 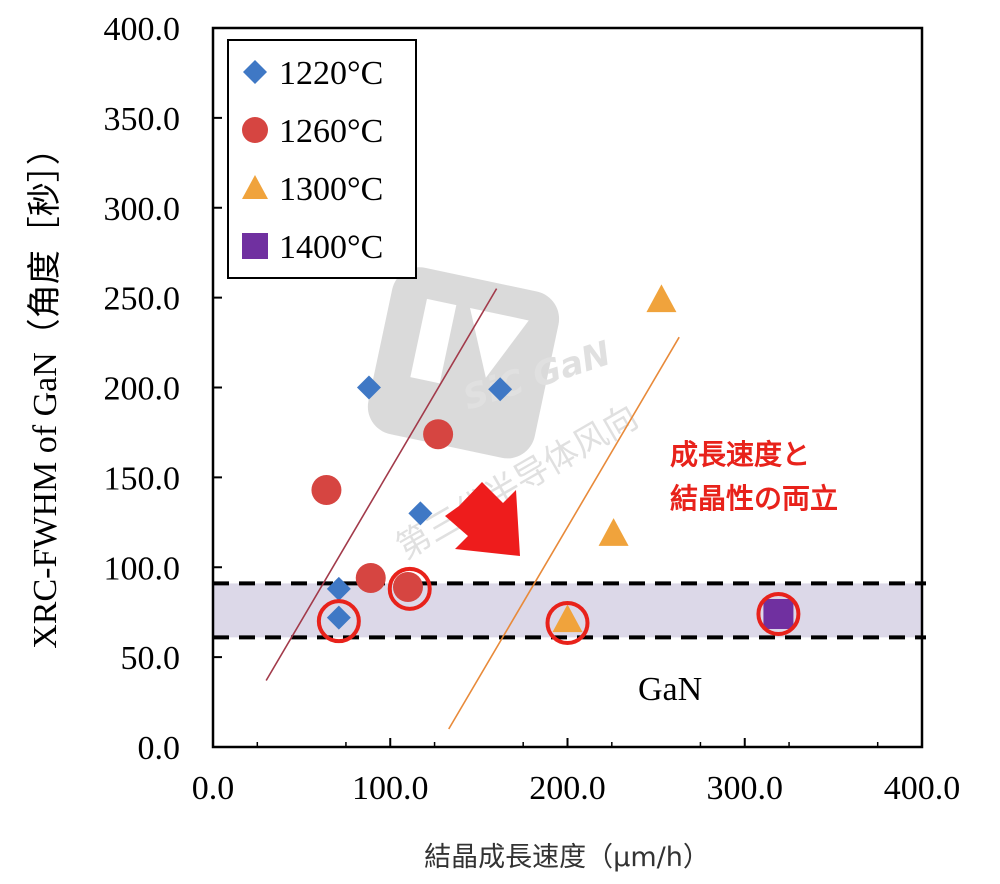 I want to click on y-tick-label: 200.0, so click(x=142, y=389).